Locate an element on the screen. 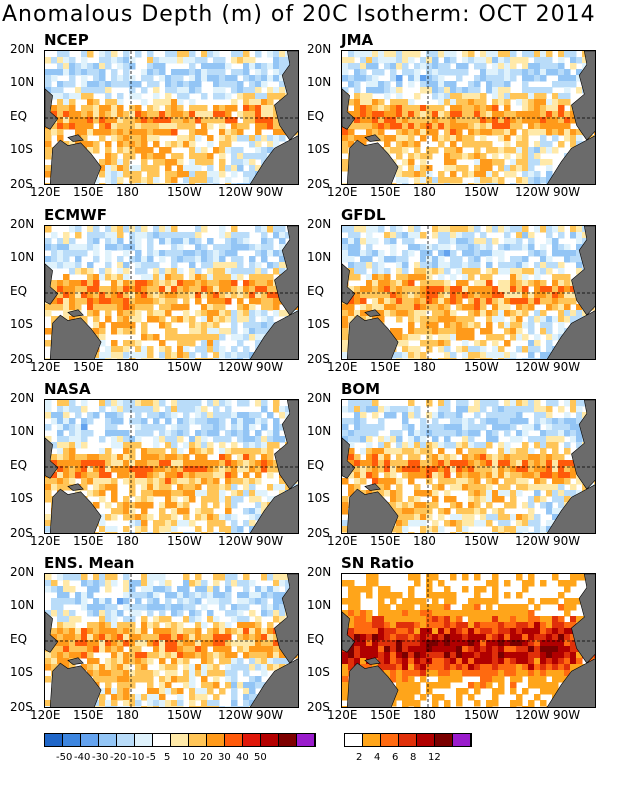  snr-colorbar is located at coordinates (408, 740).